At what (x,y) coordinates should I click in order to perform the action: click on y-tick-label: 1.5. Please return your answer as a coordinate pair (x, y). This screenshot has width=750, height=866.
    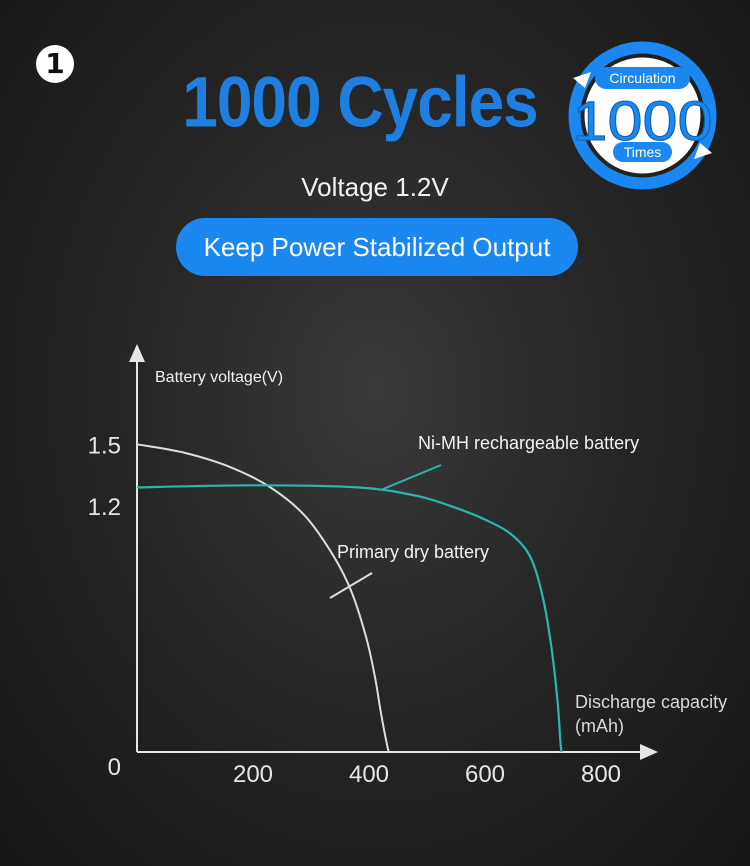
    Looking at the image, I should click on (104, 445).